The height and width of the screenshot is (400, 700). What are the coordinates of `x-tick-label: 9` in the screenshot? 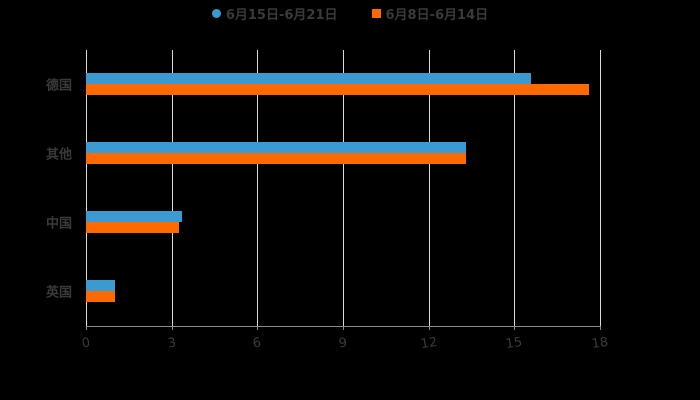 It's located at (343, 343).